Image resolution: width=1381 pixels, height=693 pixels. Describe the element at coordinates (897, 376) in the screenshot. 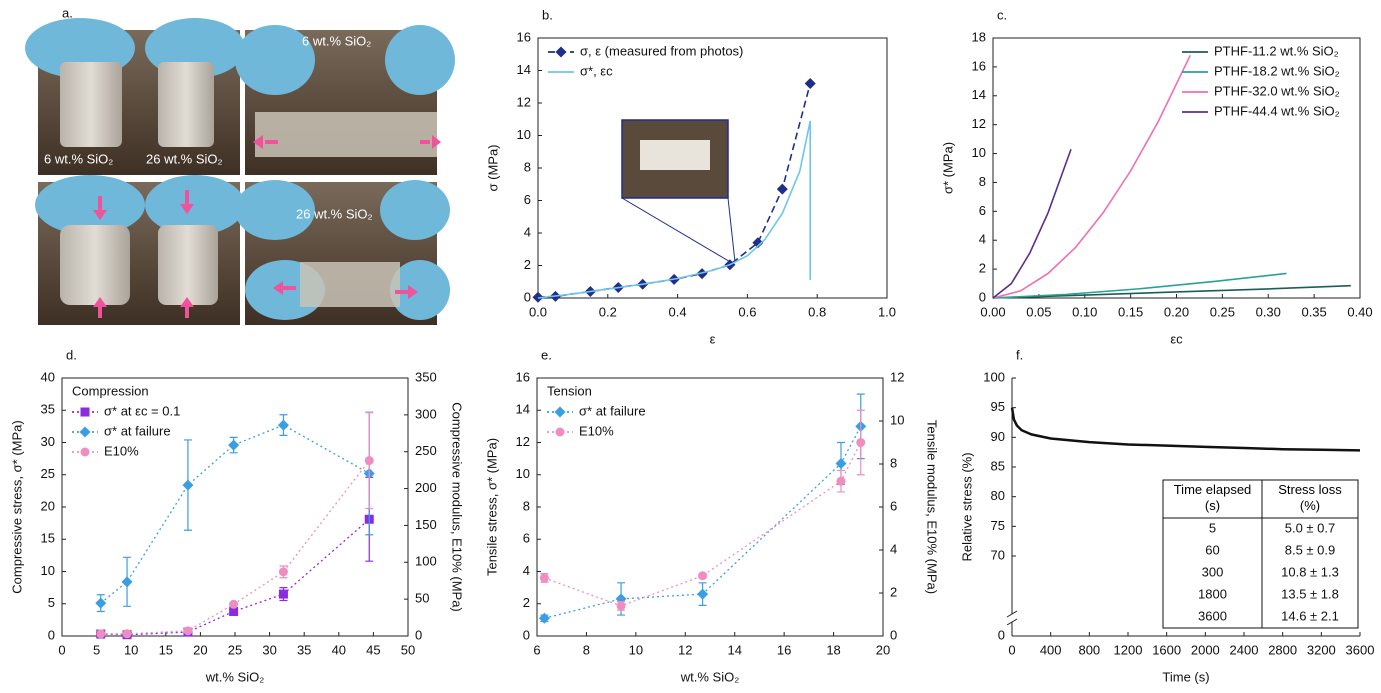

I see `y2-tick-label: 12` at that location.